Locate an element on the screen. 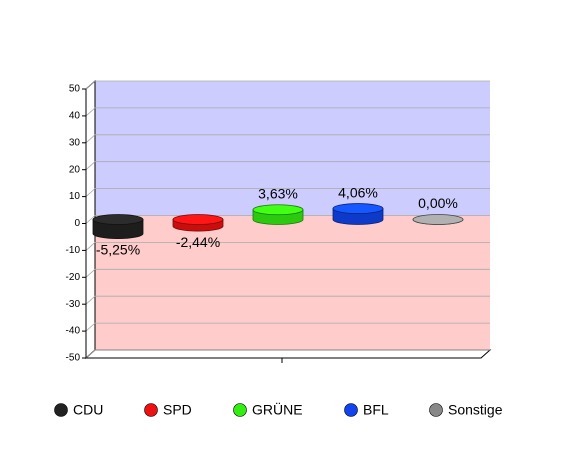 This screenshot has height=450, width=565. legend-label: Sonstige is located at coordinates (475, 410).